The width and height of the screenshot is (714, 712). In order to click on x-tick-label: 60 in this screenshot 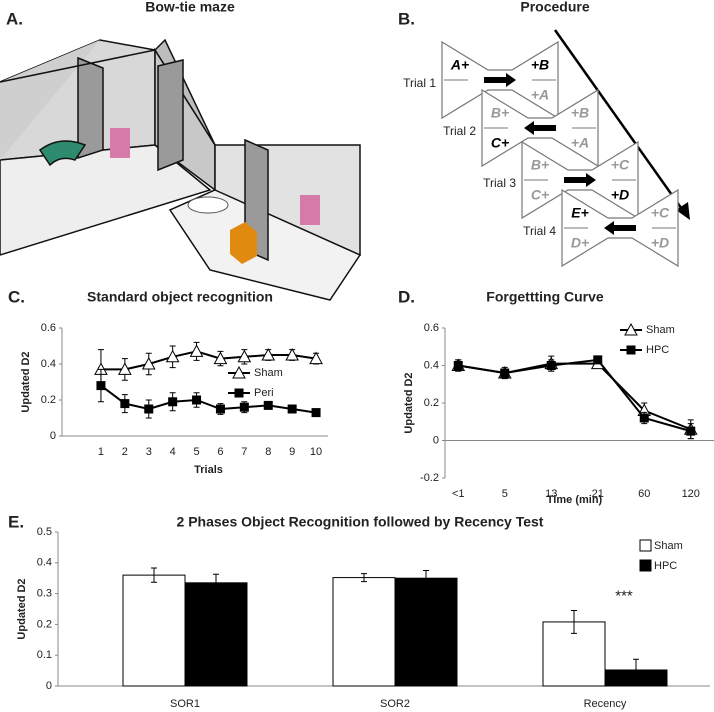, I will do `click(644, 494)`.